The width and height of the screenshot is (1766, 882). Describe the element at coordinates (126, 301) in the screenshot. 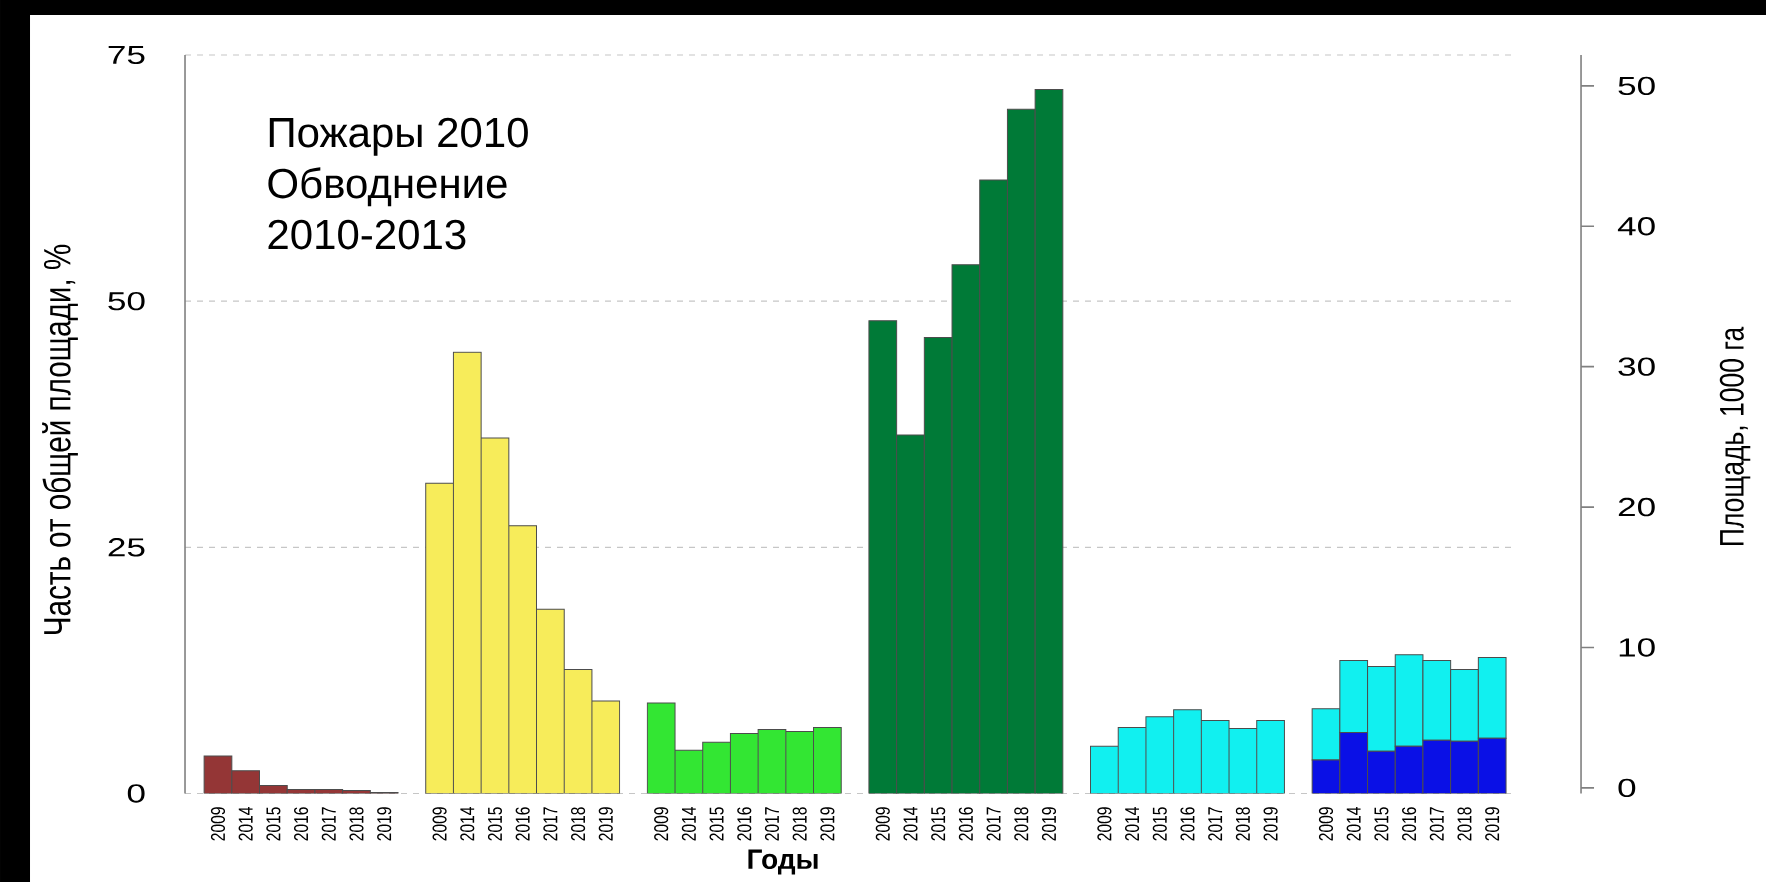

I see `y-tick-label: 50` at that location.